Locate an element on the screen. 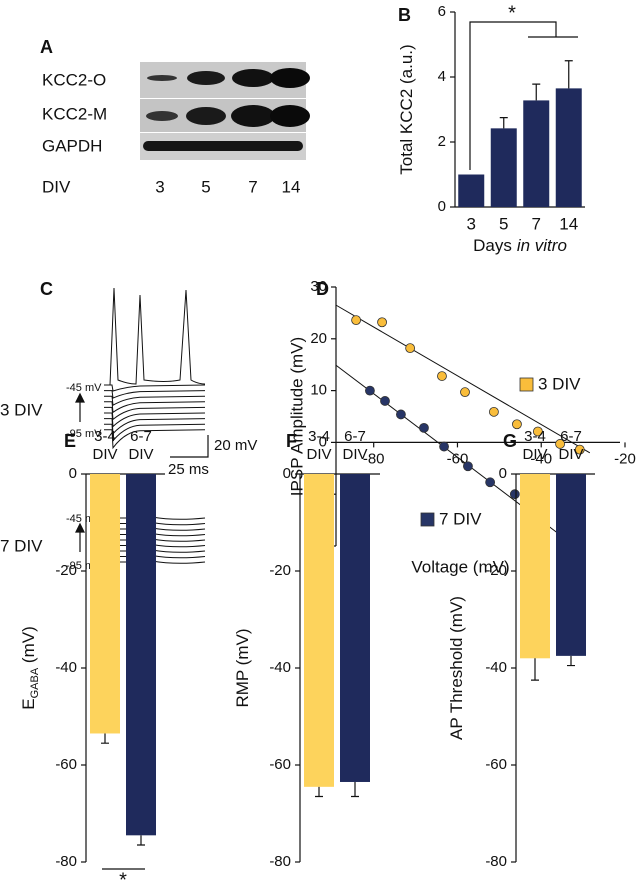  y-axis-label: EGABA (mV) is located at coordinates (29, 667).